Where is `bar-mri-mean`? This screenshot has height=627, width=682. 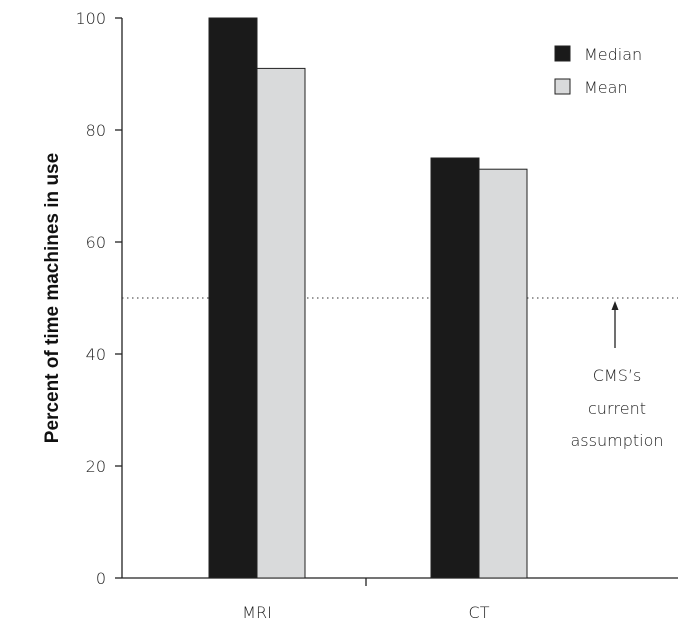 bar-mri-mean is located at coordinates (281, 323).